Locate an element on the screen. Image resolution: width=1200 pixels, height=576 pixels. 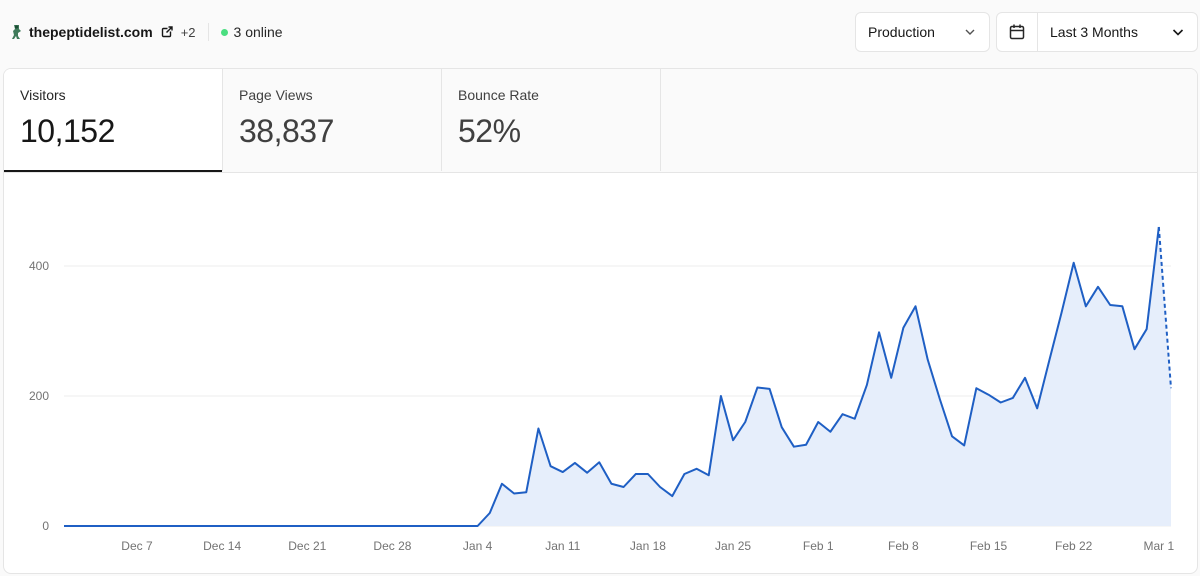
calendar-button is located at coordinates (1017, 32).